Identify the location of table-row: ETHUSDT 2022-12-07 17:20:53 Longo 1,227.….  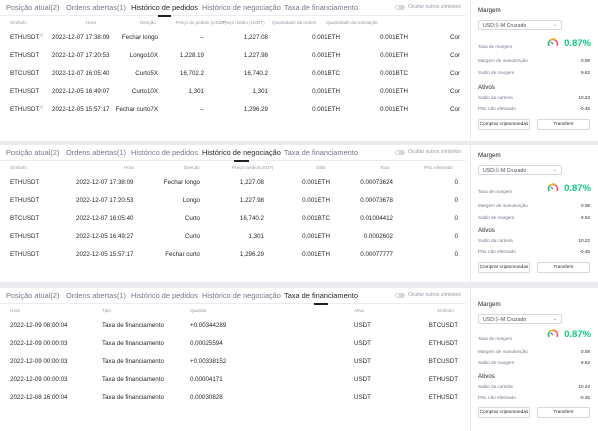
(233, 200).